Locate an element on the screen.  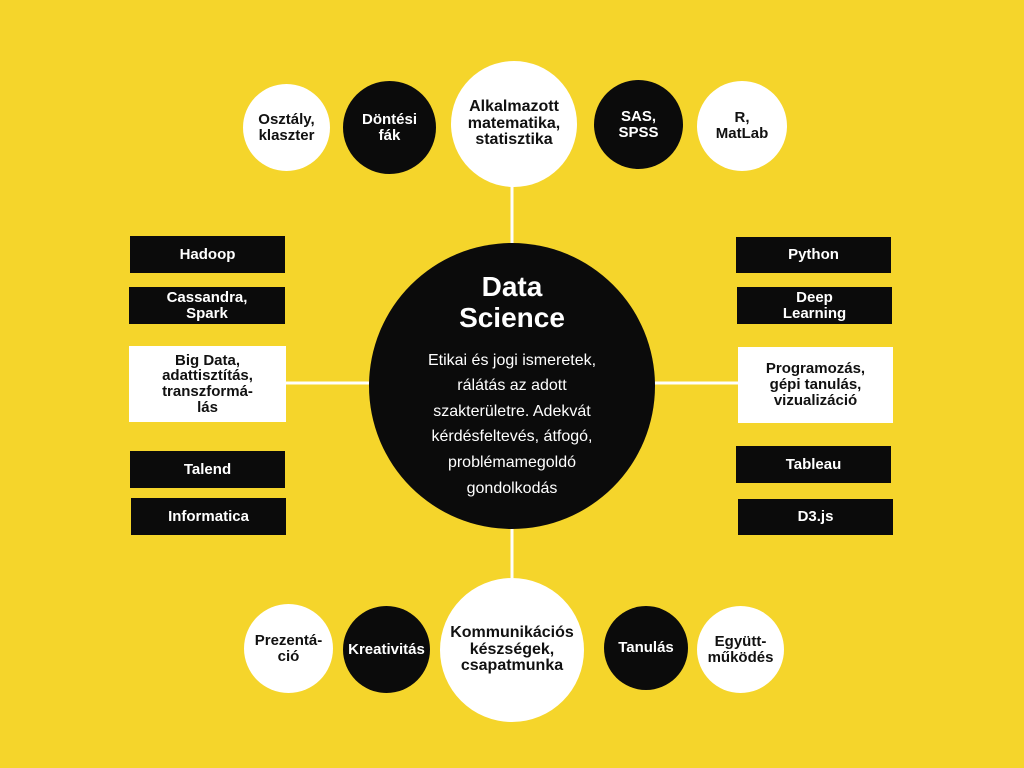
right-box-4: D3.js is located at coordinates (815, 517).